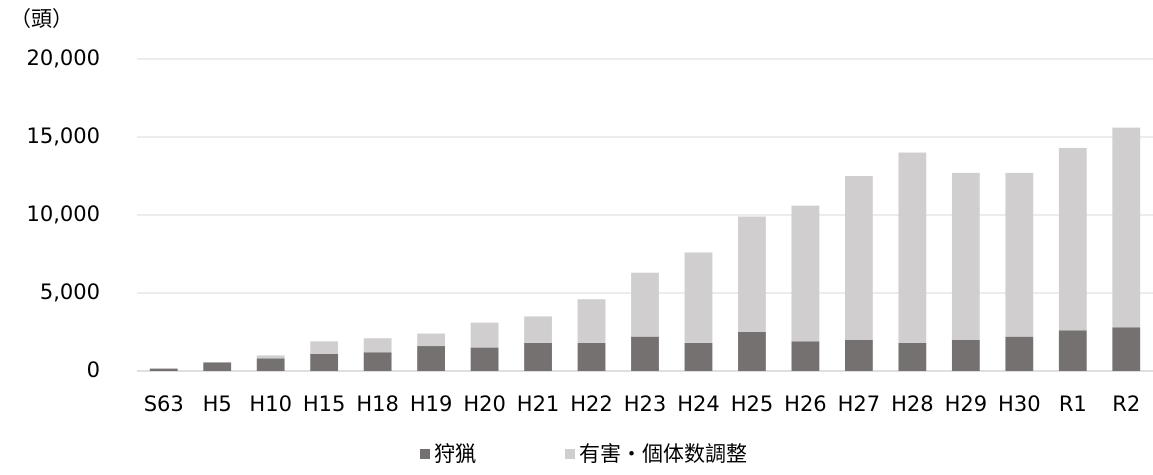  Describe the element at coordinates (324, 404) in the screenshot. I see `x-tick-label: H15` at that location.